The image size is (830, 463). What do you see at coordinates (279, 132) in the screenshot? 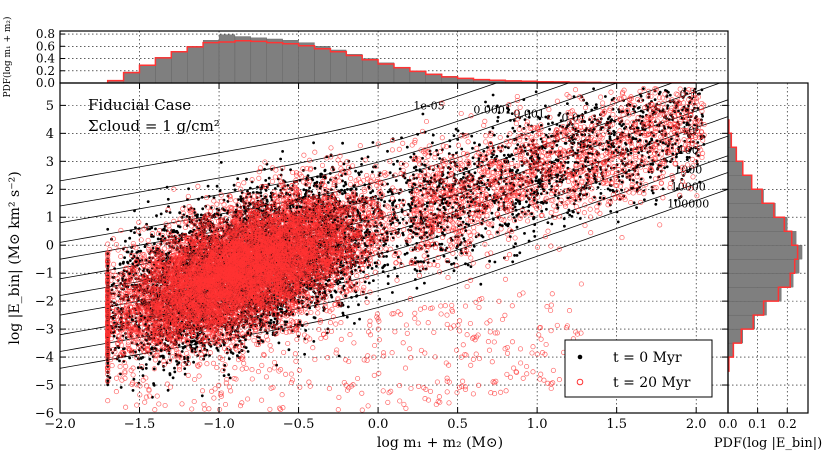
I see `contour-line` at bounding box center [279, 132].